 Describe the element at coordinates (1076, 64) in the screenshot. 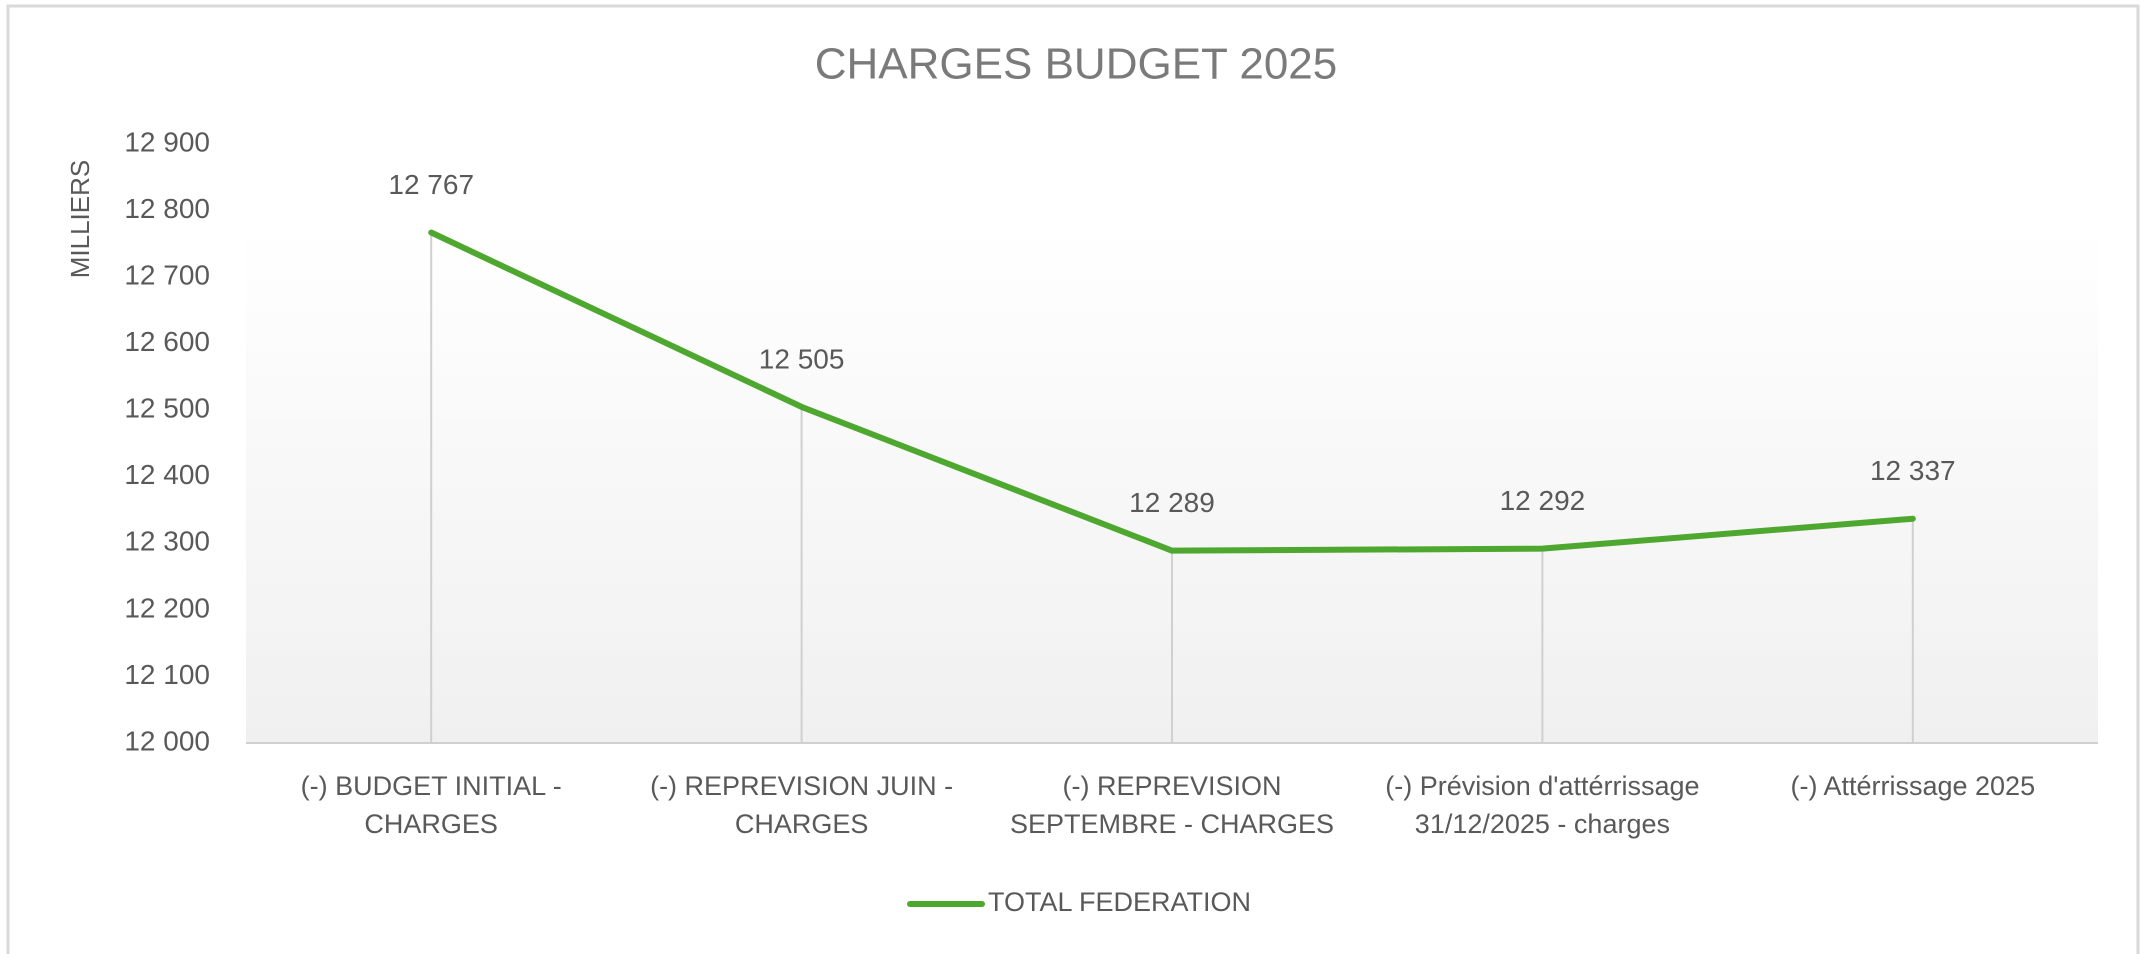

I see `chart-title: CHARGES BUDGET 2025` at that location.